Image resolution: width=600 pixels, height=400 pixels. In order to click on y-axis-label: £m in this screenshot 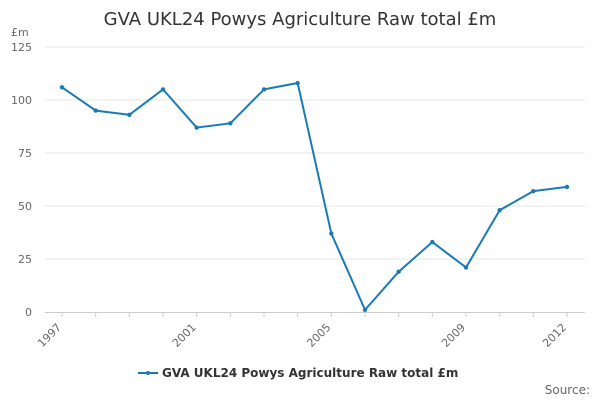, I will do `click(20, 32)`.